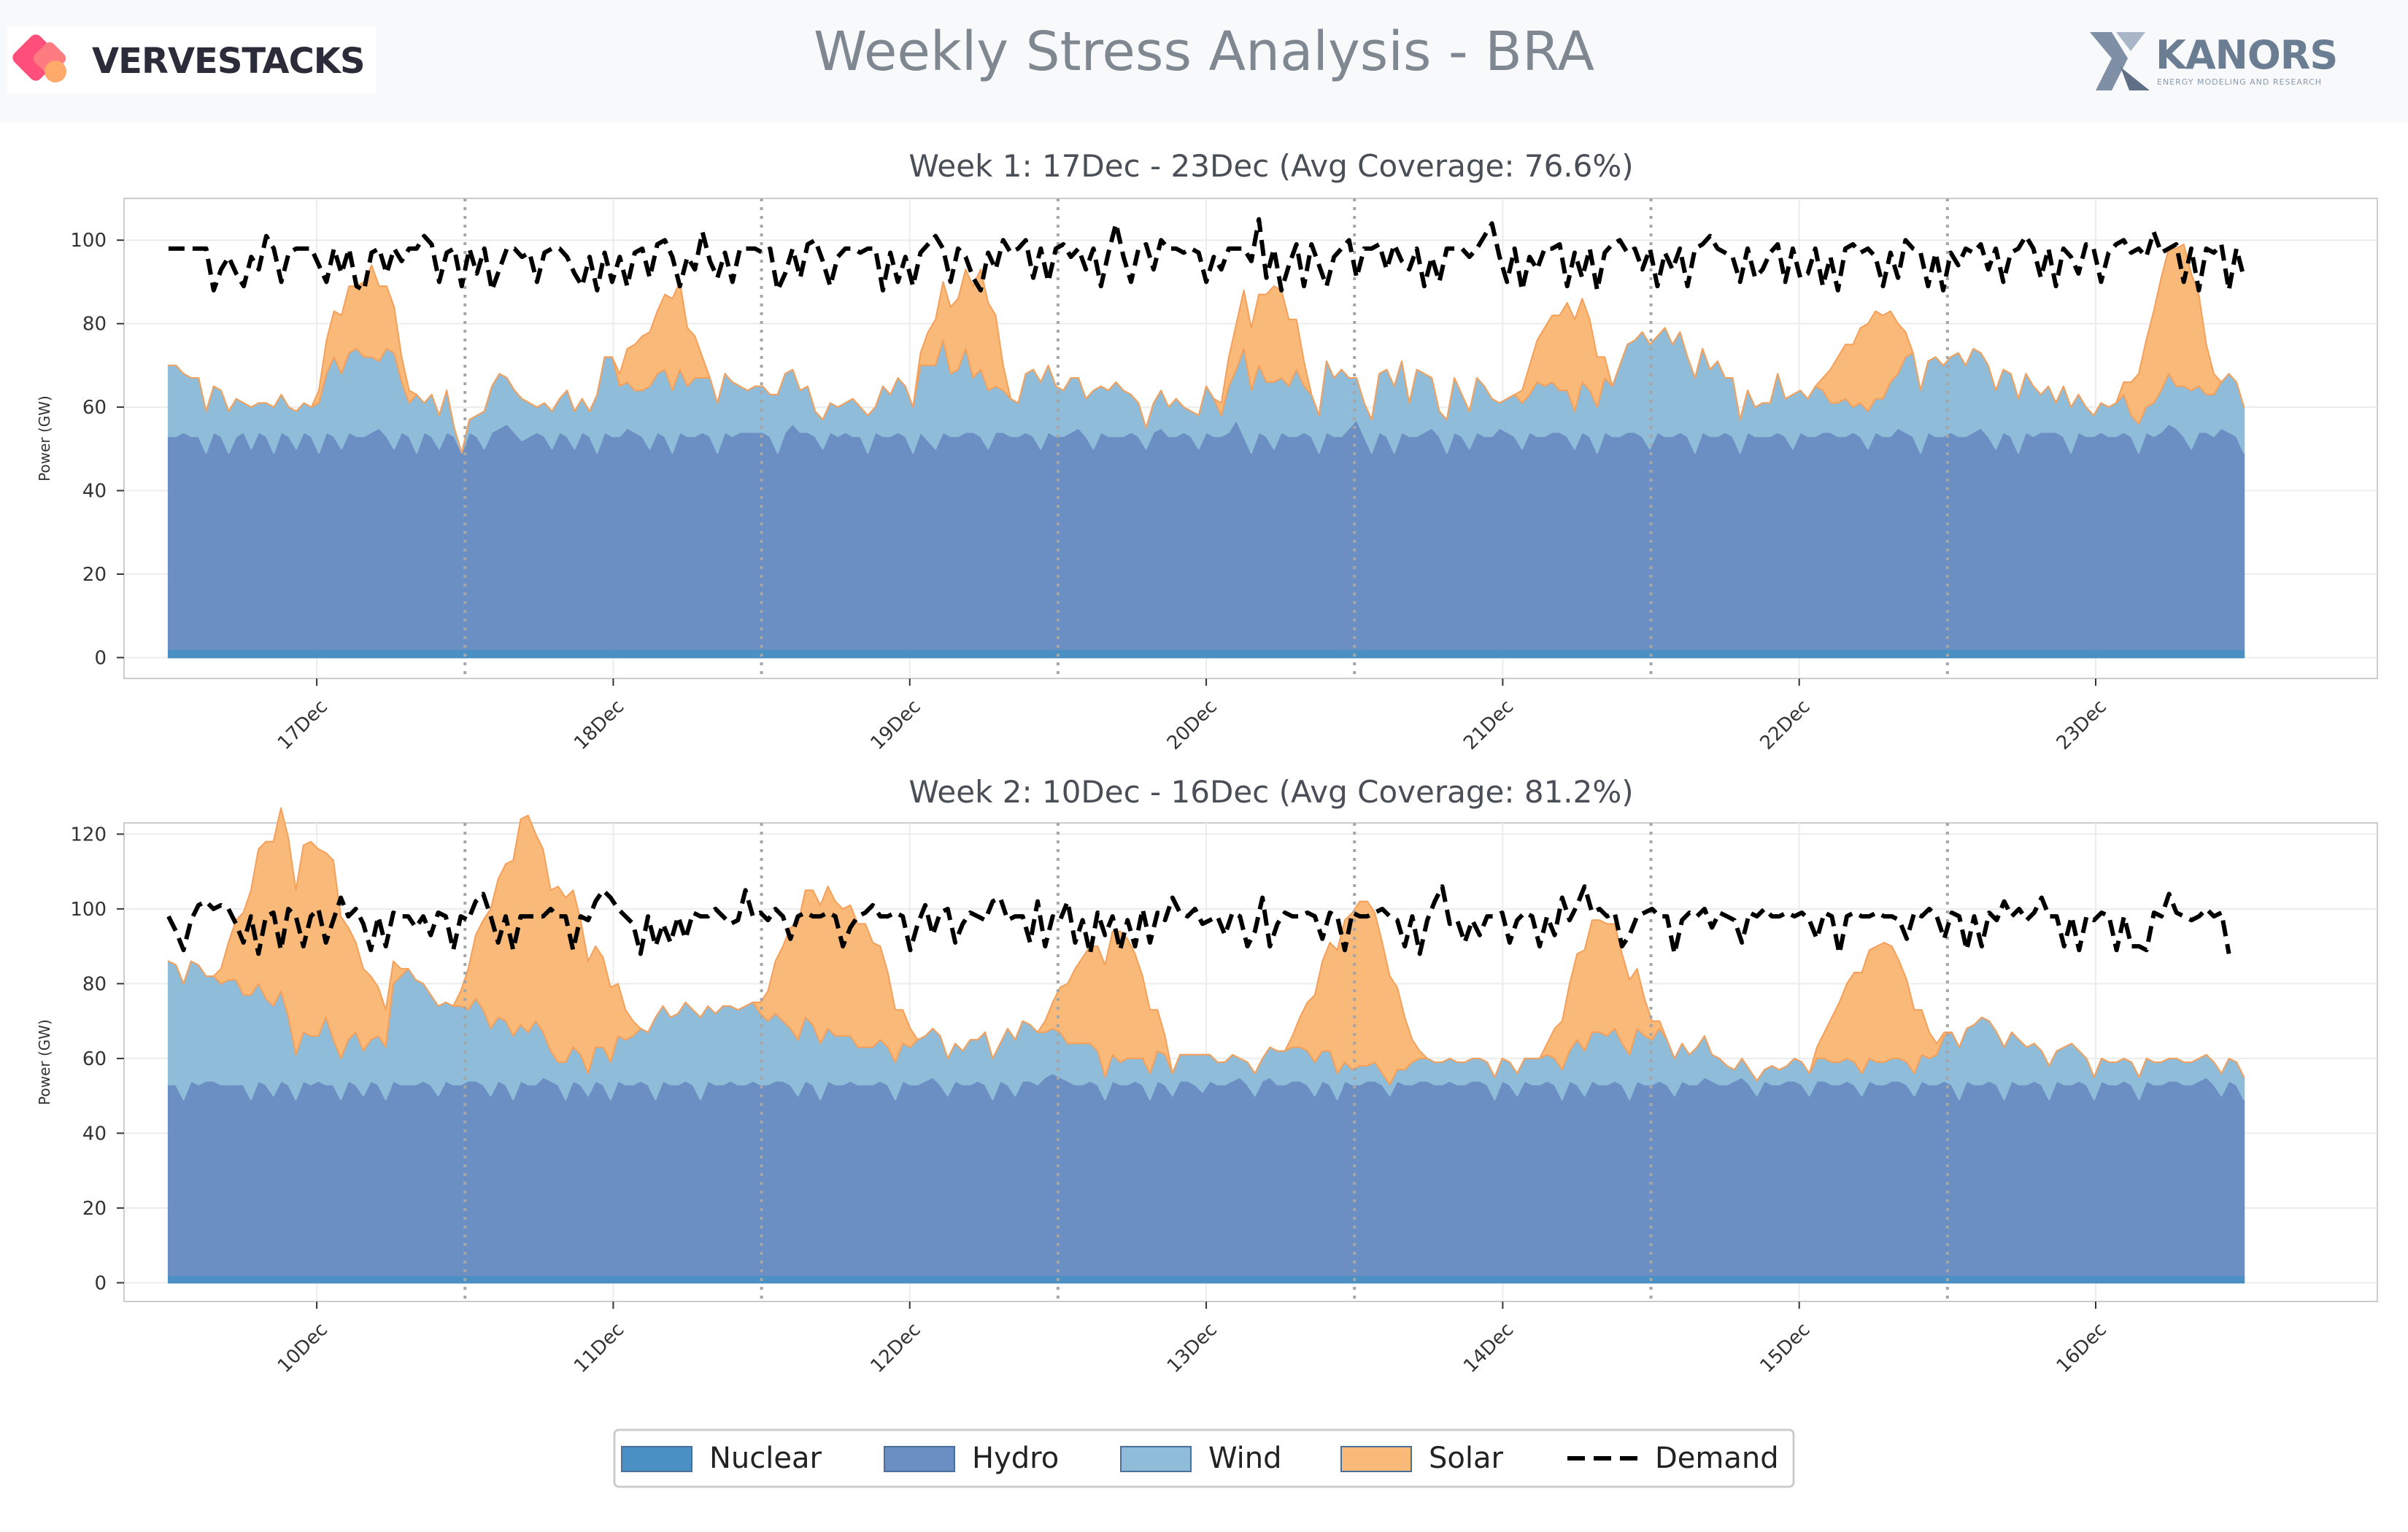 Image resolution: width=2408 pixels, height=1532 pixels. I want to click on wind-legend-swatch, so click(1156, 1459).